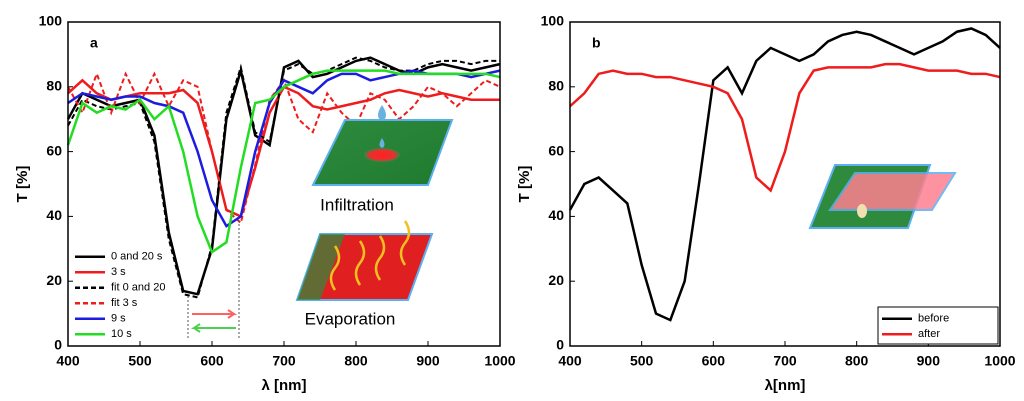 The image size is (1024, 401). What do you see at coordinates (284, 385) in the screenshot?
I see `x-axis-label: λ [nm]` at bounding box center [284, 385].